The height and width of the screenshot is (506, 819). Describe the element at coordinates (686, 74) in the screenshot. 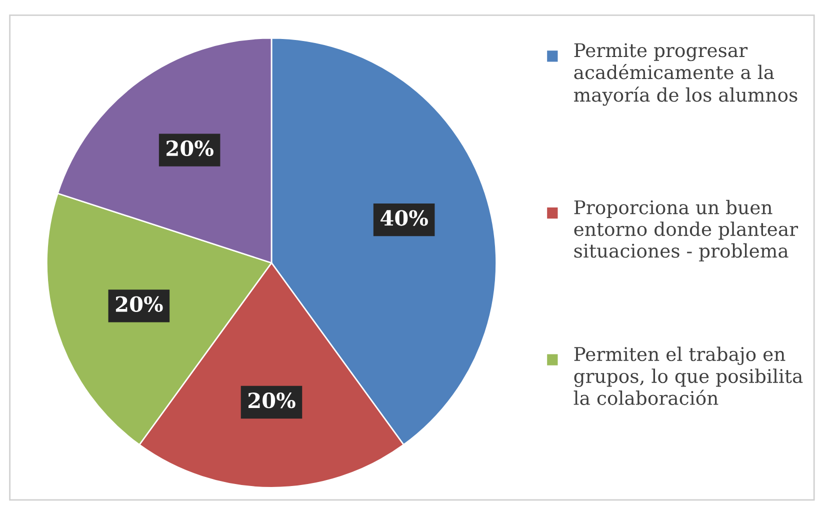

I see `legend-label: Permite progresar académicamente a la mayoría de los alumnos` at that location.